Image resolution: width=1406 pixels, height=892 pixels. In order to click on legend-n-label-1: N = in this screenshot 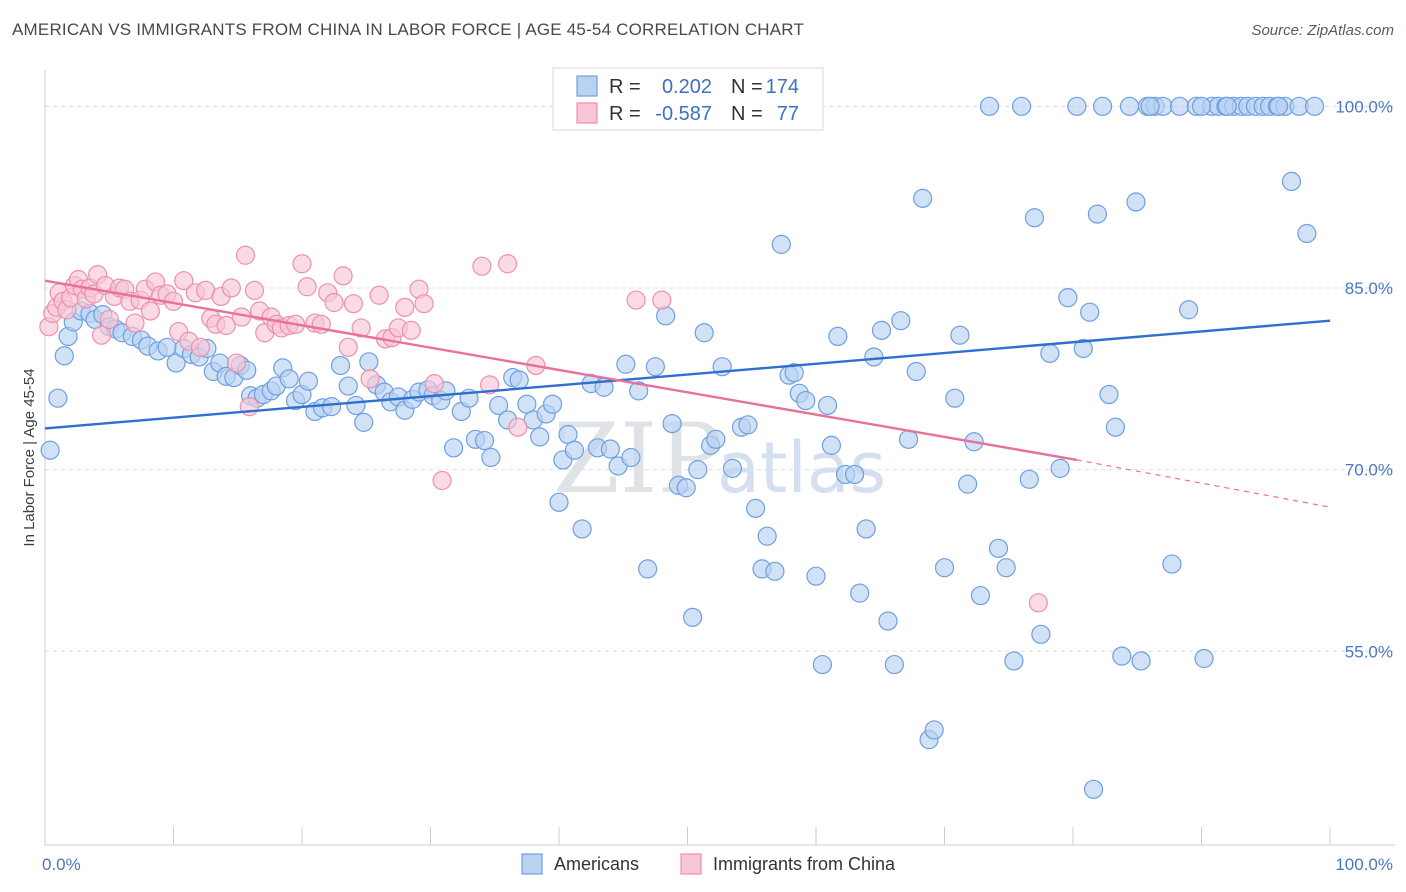, I will do `click(747, 114)`.